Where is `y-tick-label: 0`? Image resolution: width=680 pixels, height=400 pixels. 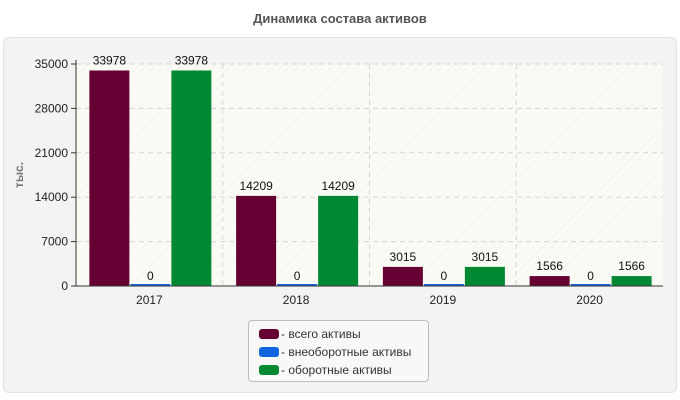 y-tick-label: 0 is located at coordinates (64, 286).